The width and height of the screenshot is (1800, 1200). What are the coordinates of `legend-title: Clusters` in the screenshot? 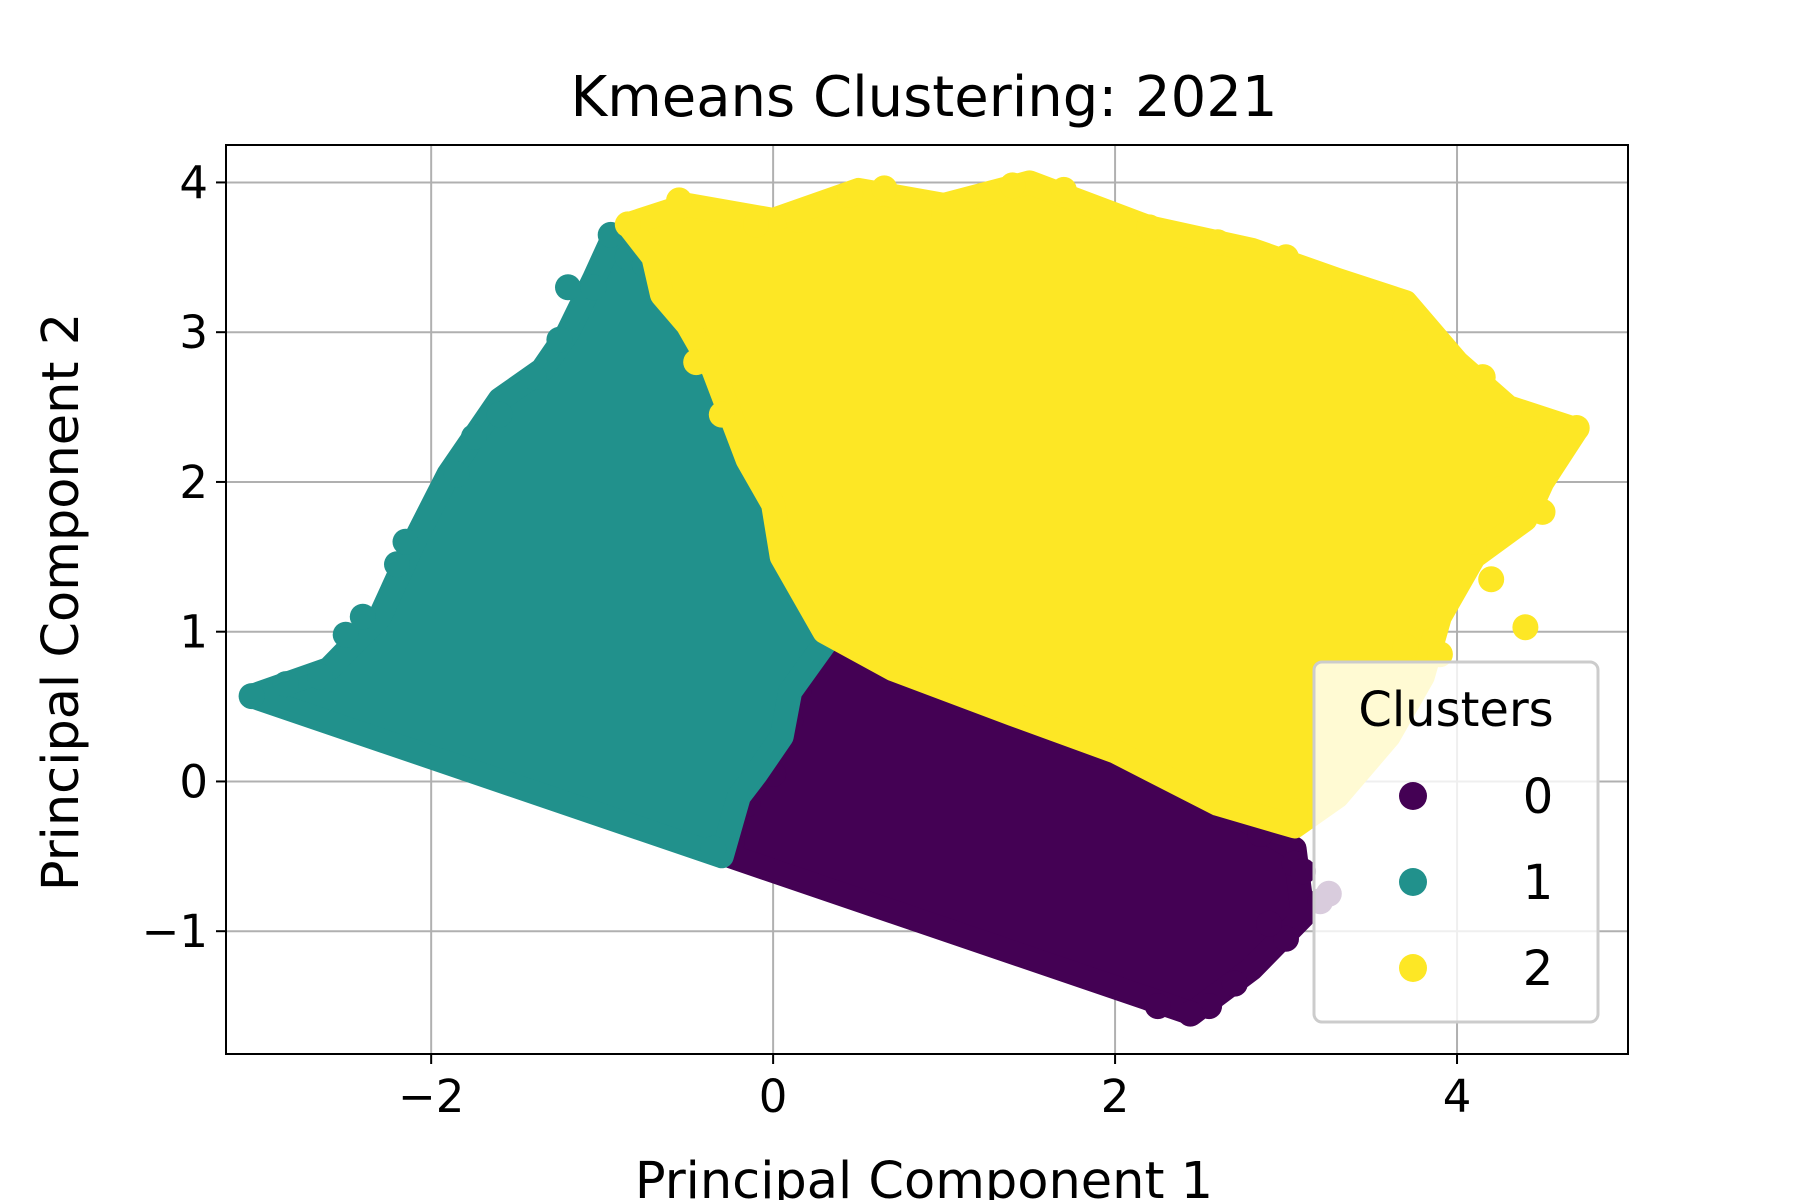 It's located at (1455, 710).